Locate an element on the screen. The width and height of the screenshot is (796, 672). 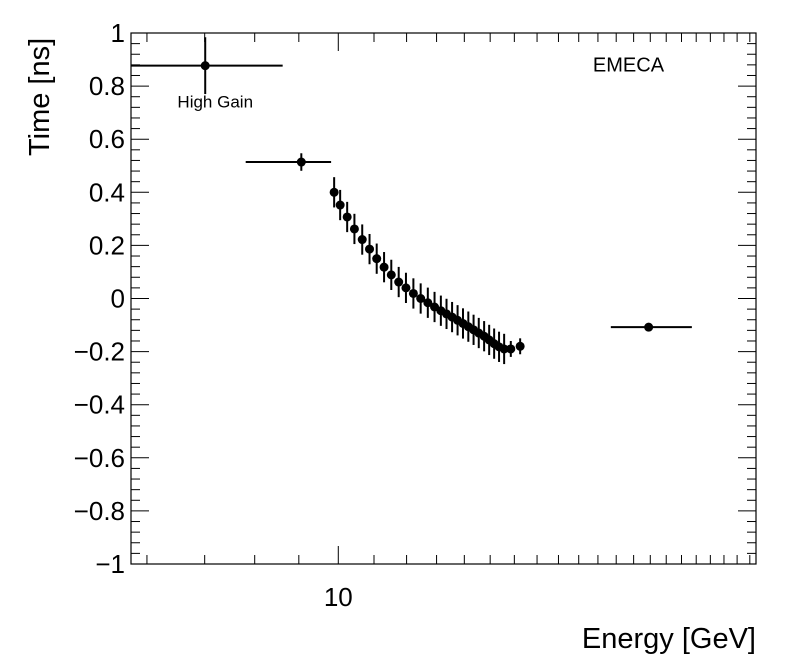
y-tick-label: −0.4 is located at coordinates (99, 405).